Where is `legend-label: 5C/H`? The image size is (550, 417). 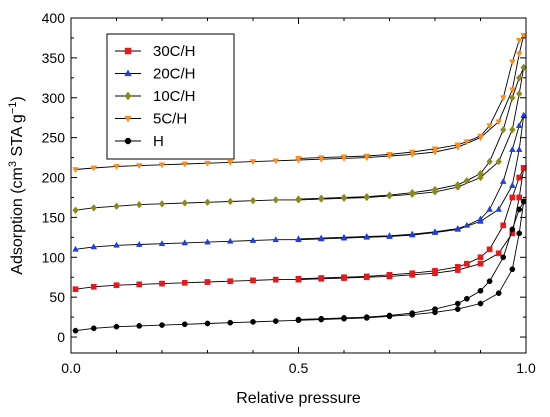
legend-label: 5C/H is located at coordinates (170, 119).